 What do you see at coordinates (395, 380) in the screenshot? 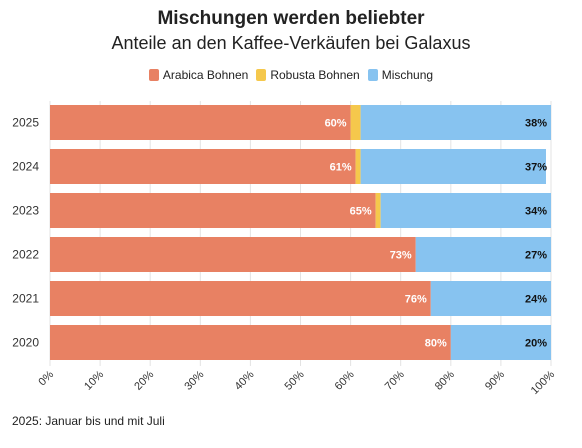
I see `x-tick-label-7: 70%` at bounding box center [395, 380].